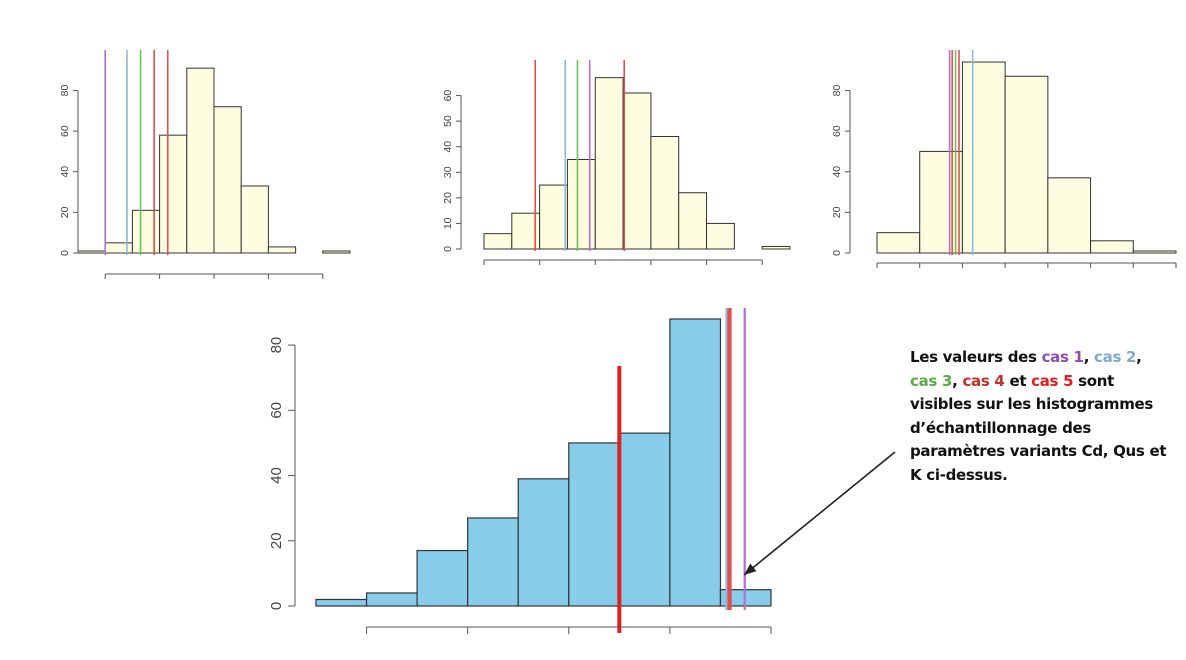 This screenshot has height=660, width=1186. What do you see at coordinates (1018, 380) in the screenshot?
I see `annotation-part: et` at bounding box center [1018, 380].